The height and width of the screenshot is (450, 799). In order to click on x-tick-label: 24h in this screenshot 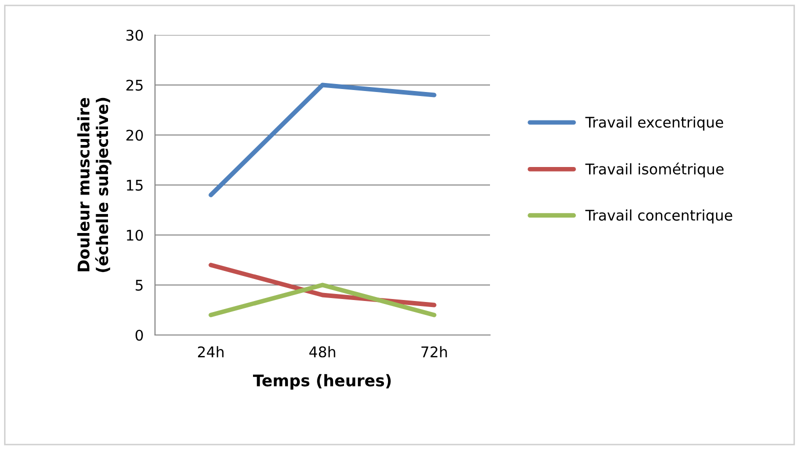, I will do `click(211, 352)`.